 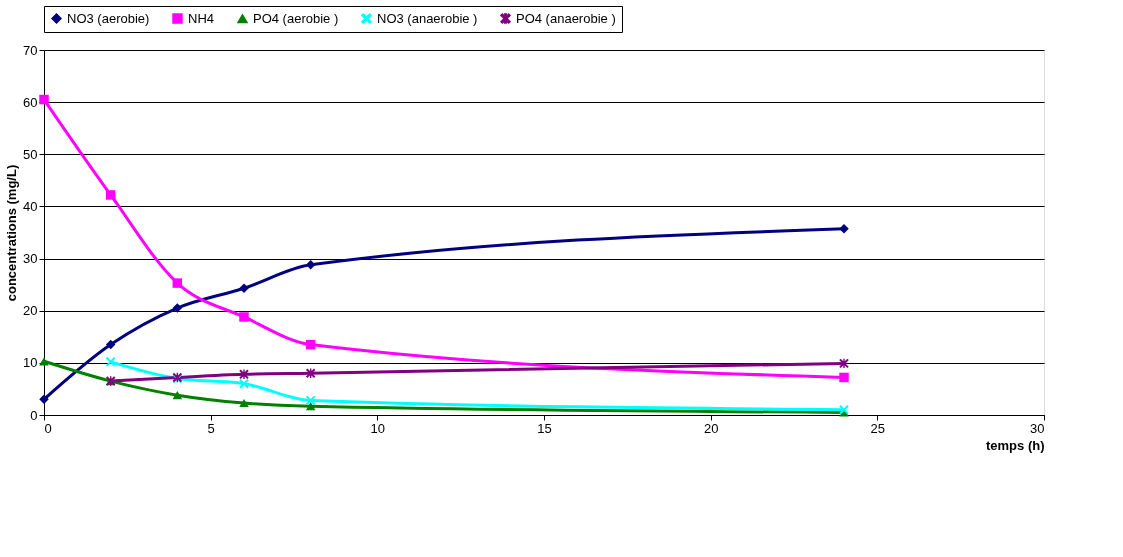 I want to click on y-tick-label: 70, so click(x=30, y=50).